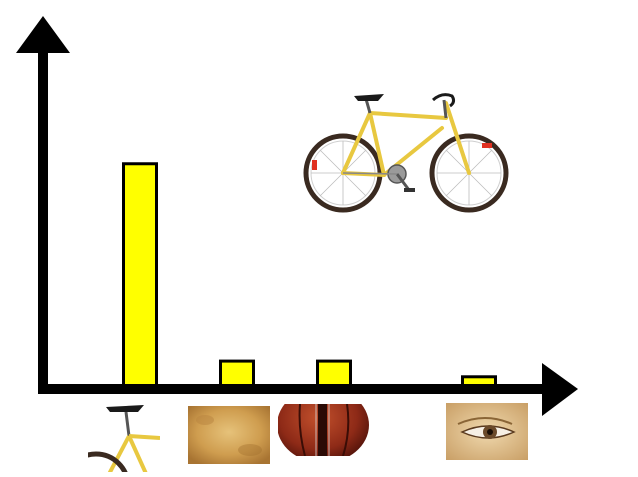  Describe the element at coordinates (140, 276) in the screenshot. I see `bar-bicycle` at that location.